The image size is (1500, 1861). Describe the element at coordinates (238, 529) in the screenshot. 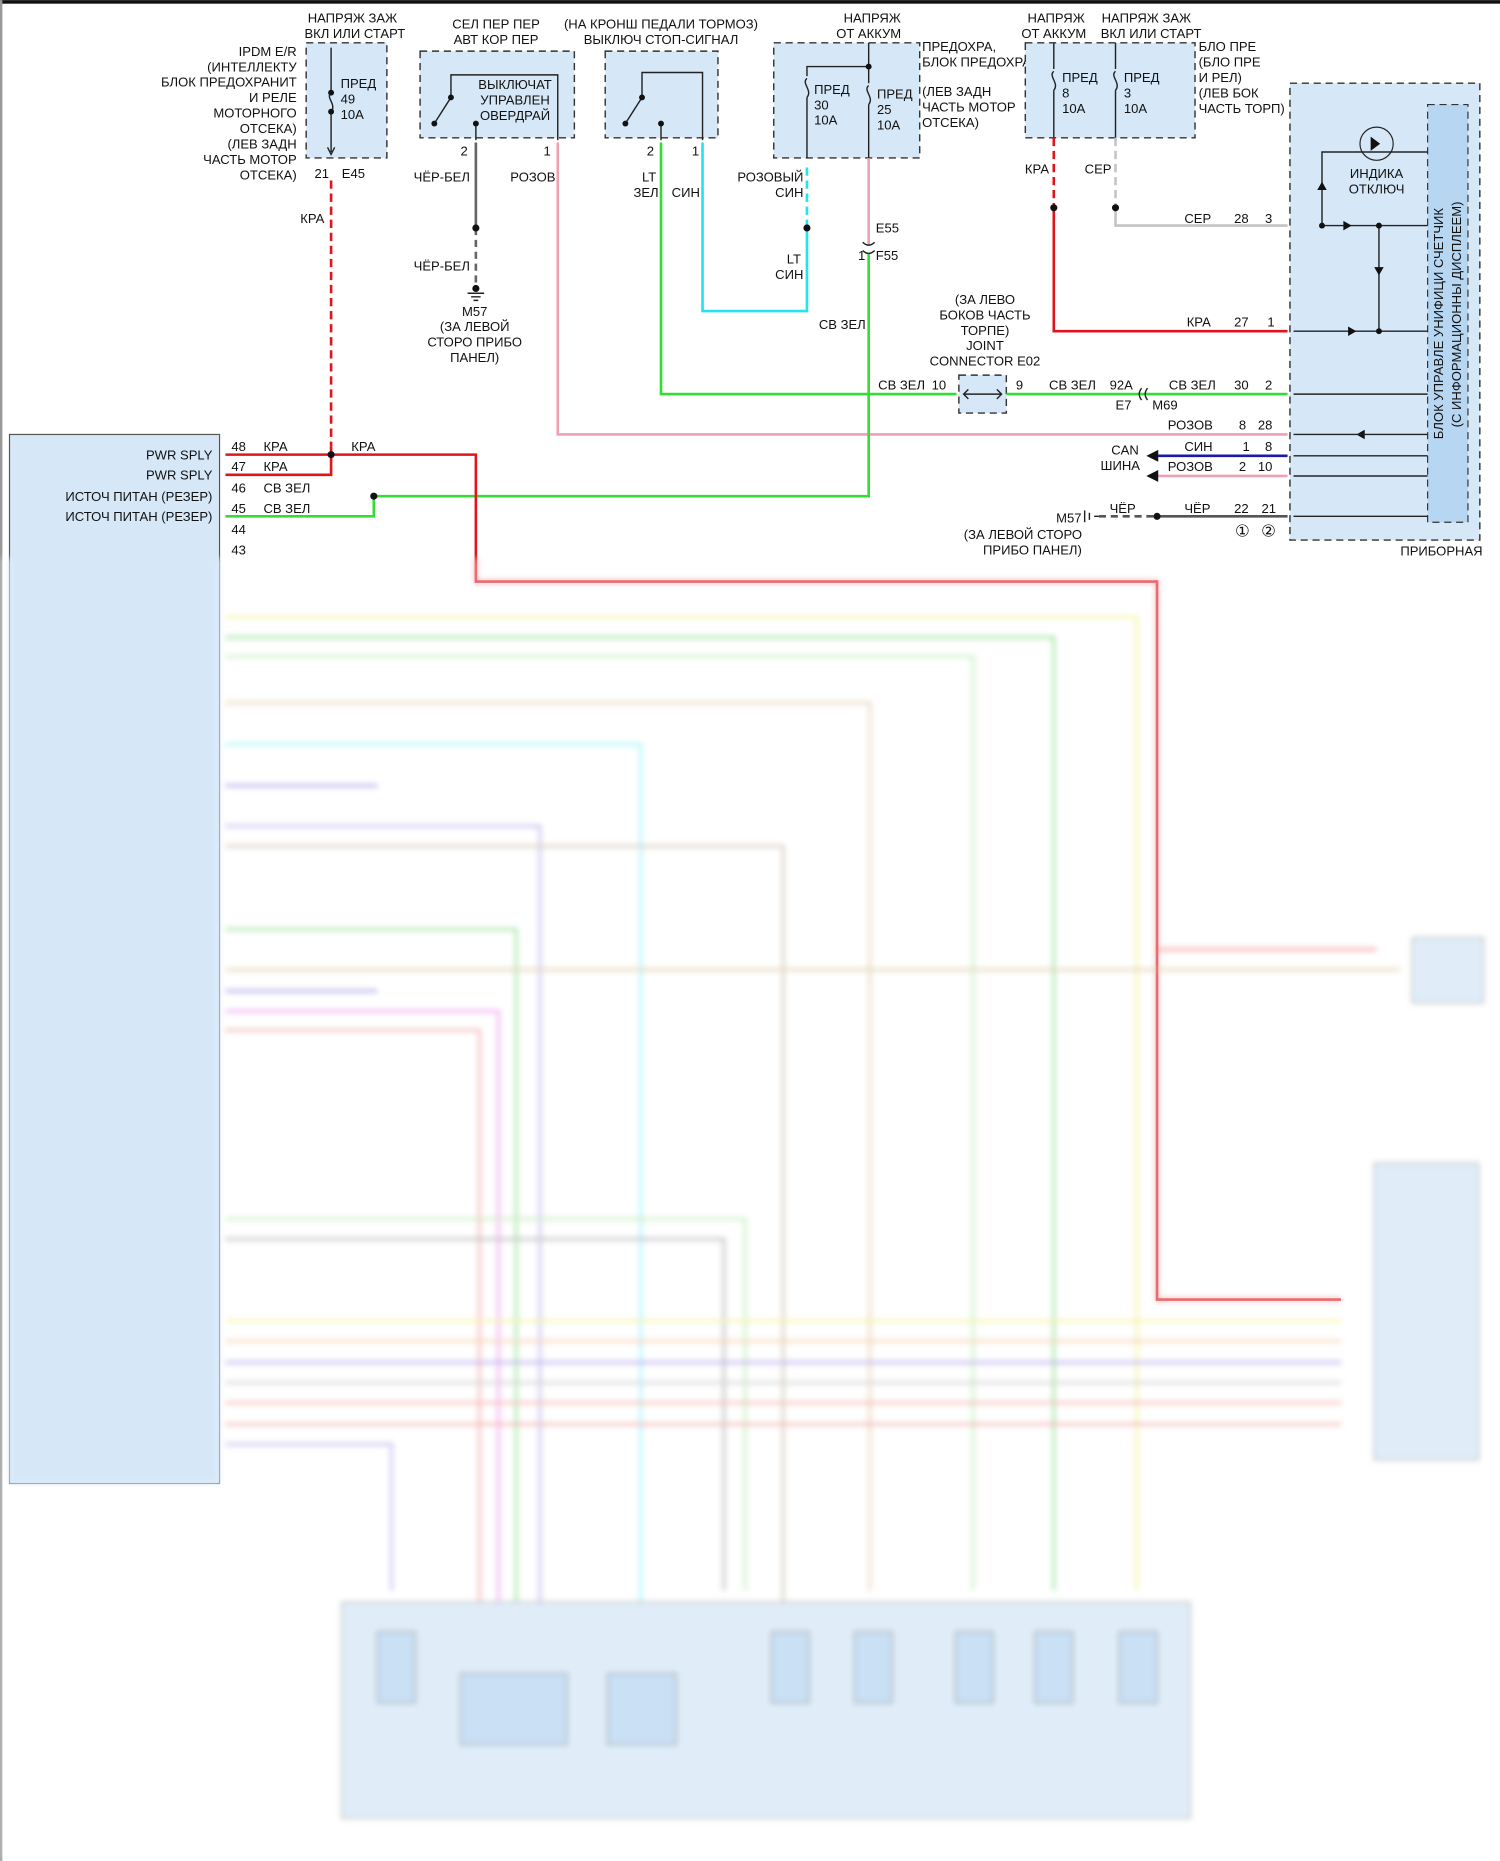

I see `diagram-label: 44` at that location.